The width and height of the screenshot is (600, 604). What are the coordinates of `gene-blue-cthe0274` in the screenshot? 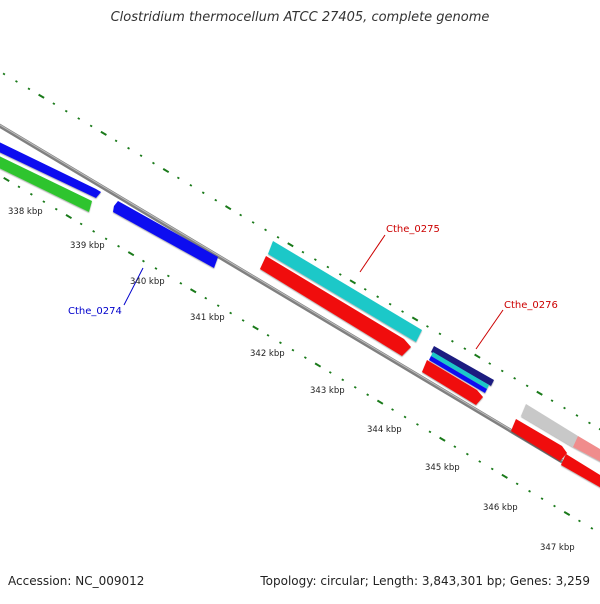 It's located at (165, 234).